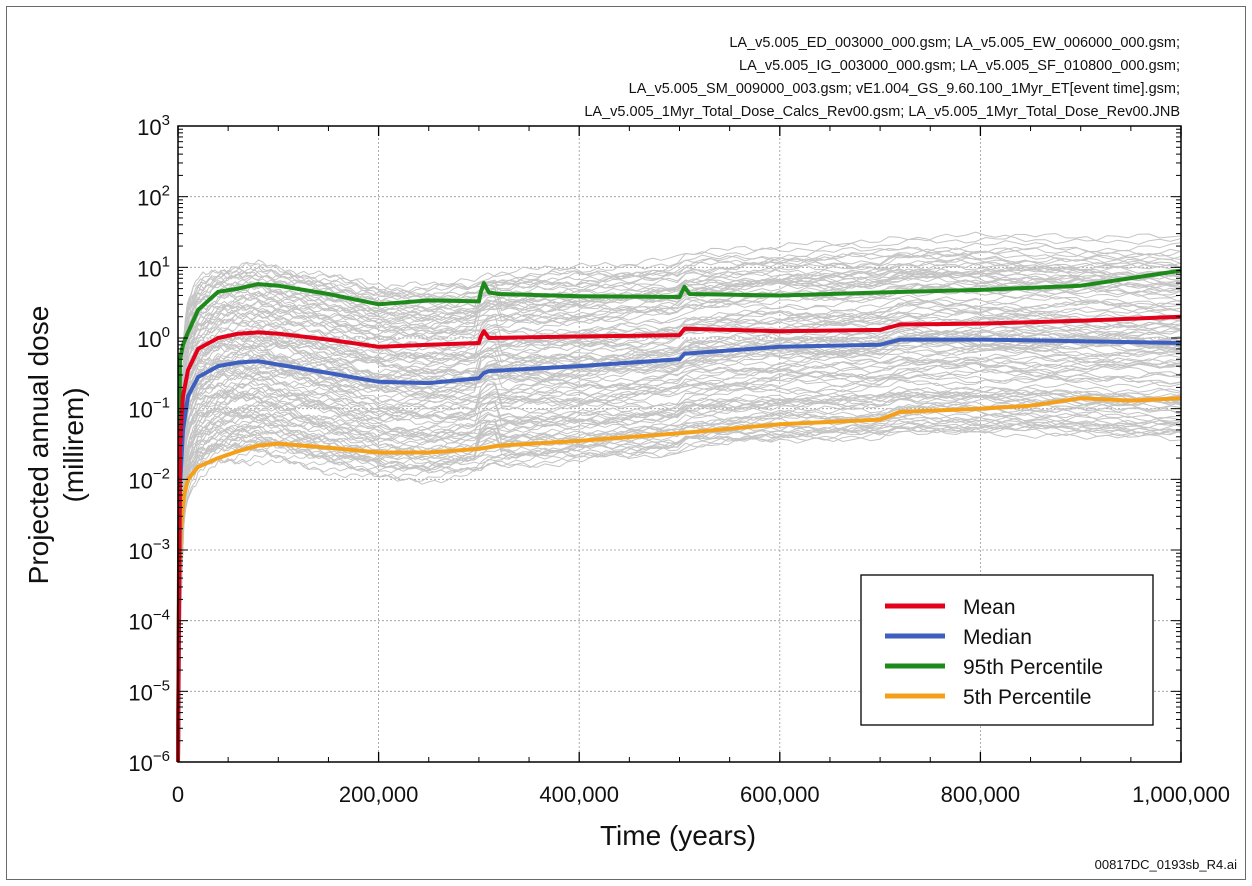 This screenshot has height=886, width=1252. What do you see at coordinates (1181, 794) in the screenshot?
I see `x-tick-label: 1,000,000` at bounding box center [1181, 794].